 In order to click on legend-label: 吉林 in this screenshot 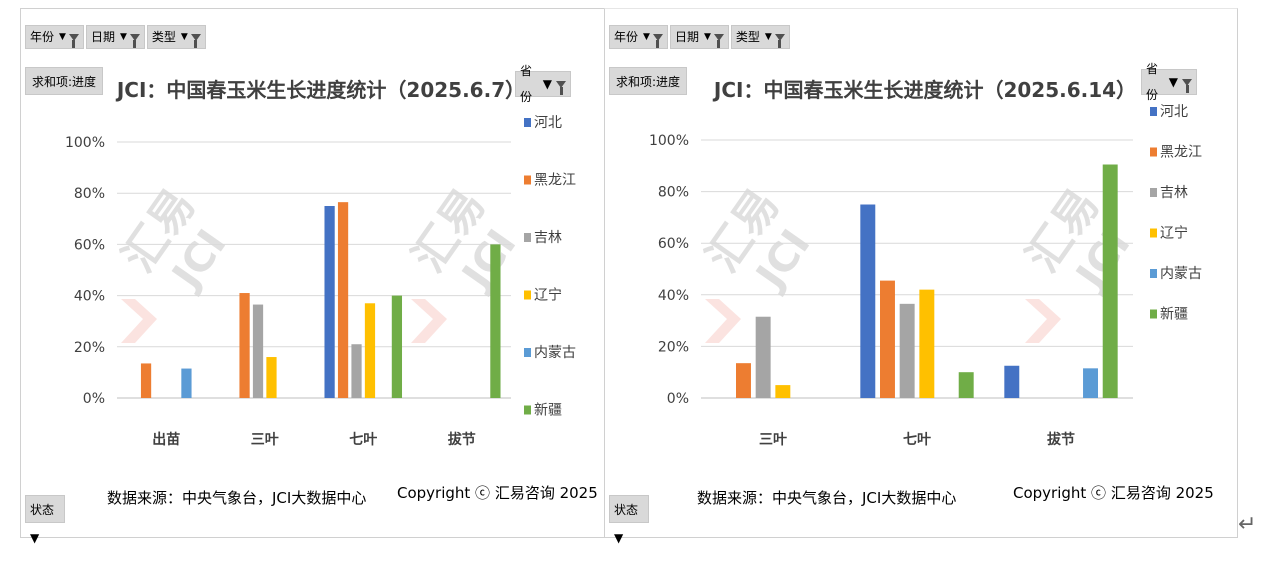, I will do `click(548, 238)`.